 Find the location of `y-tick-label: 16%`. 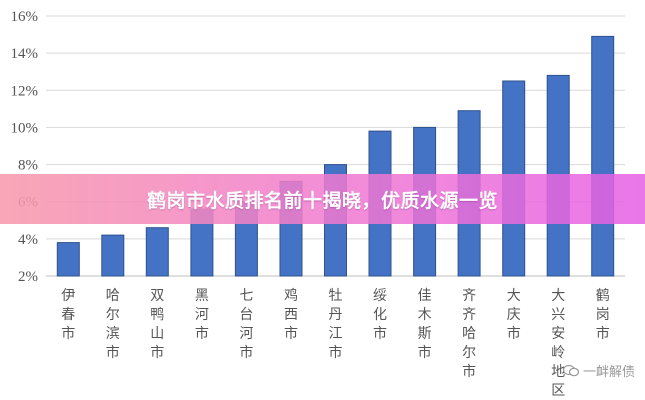

y-tick-label: 16% is located at coordinates (25, 17).